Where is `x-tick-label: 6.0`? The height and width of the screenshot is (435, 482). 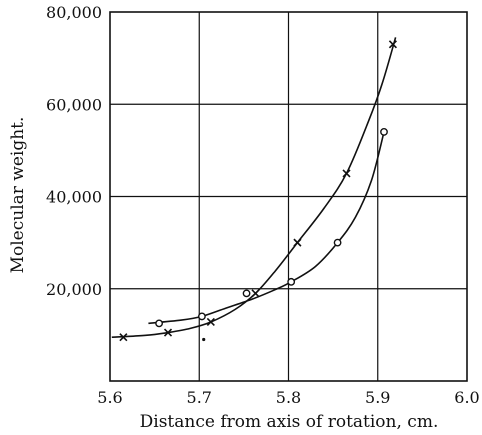 x-tick-label: 6.0 is located at coordinates (466, 397).